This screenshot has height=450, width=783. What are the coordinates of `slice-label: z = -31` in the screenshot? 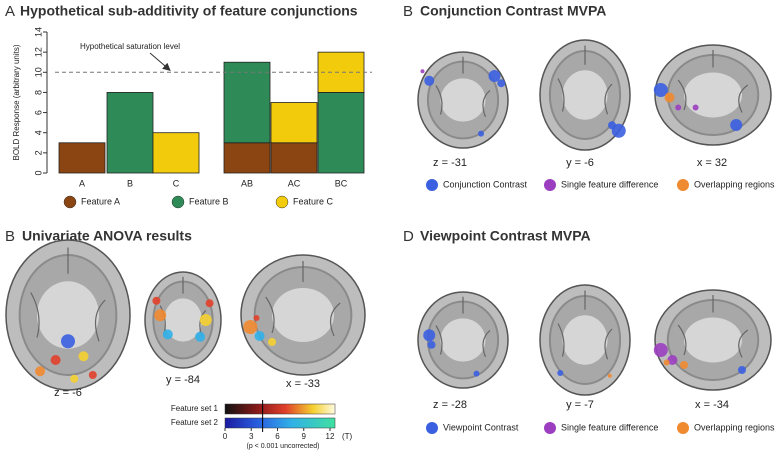 It's located at (450, 163).